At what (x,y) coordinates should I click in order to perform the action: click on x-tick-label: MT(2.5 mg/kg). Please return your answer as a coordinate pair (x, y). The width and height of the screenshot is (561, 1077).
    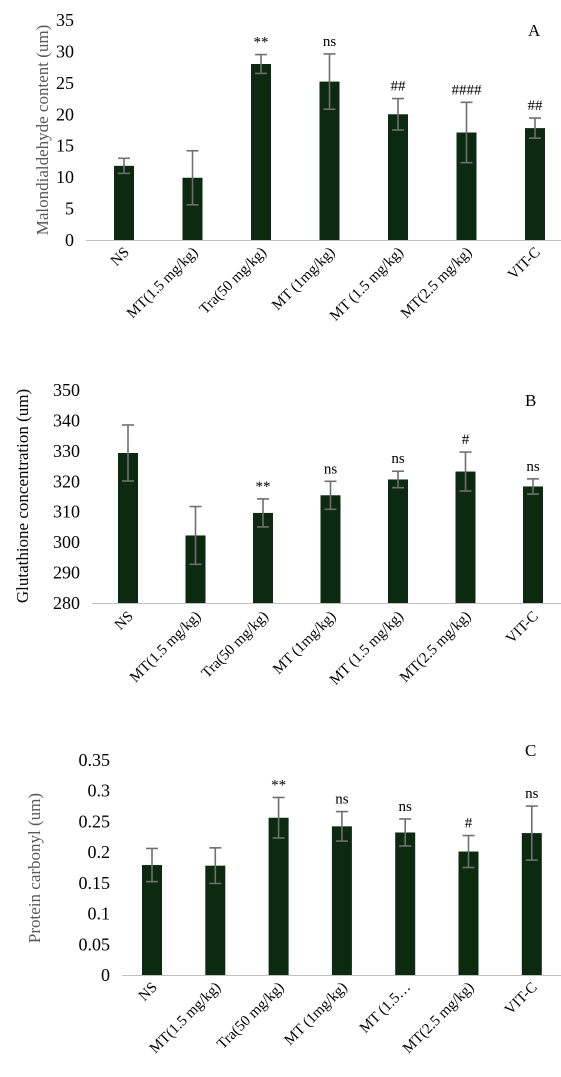
    Looking at the image, I should click on (435, 647).